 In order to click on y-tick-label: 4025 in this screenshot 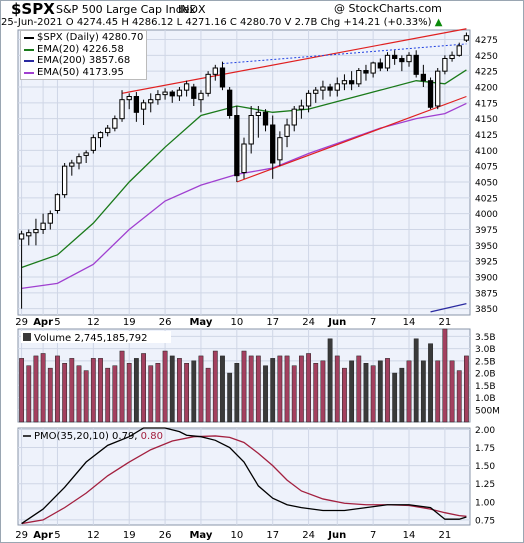, I will do `click(486, 199)`.